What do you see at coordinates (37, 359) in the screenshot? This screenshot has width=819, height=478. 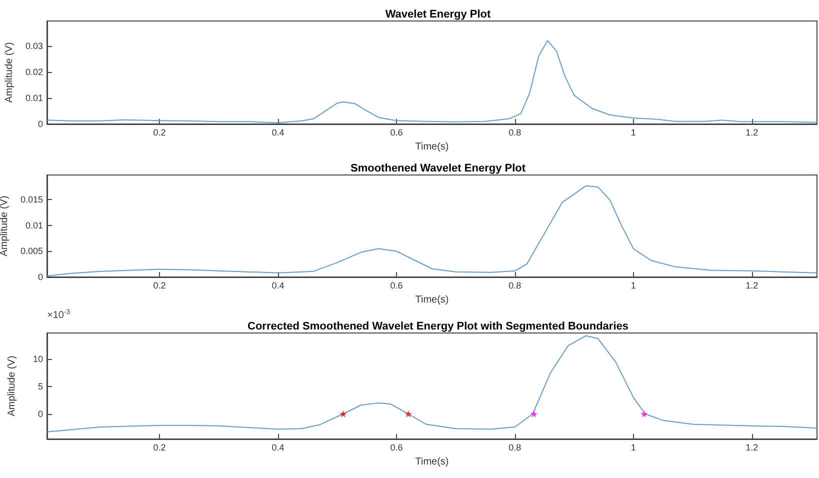 I see `y-tick-label: 10` at bounding box center [37, 359].